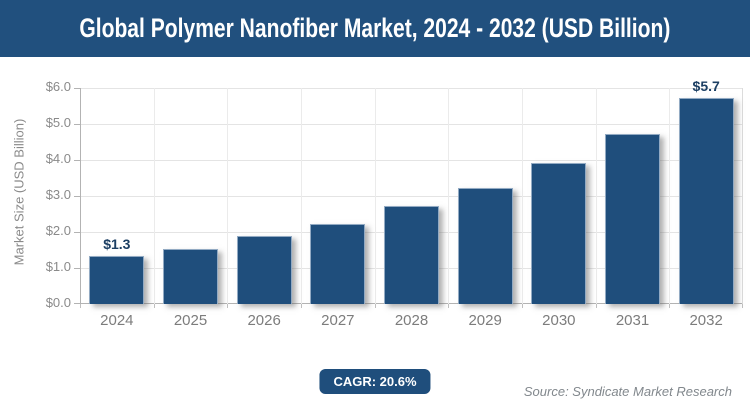 This screenshot has height=417, width=750. Describe the element at coordinates (632, 218) in the screenshot. I see `bar-2031` at that location.